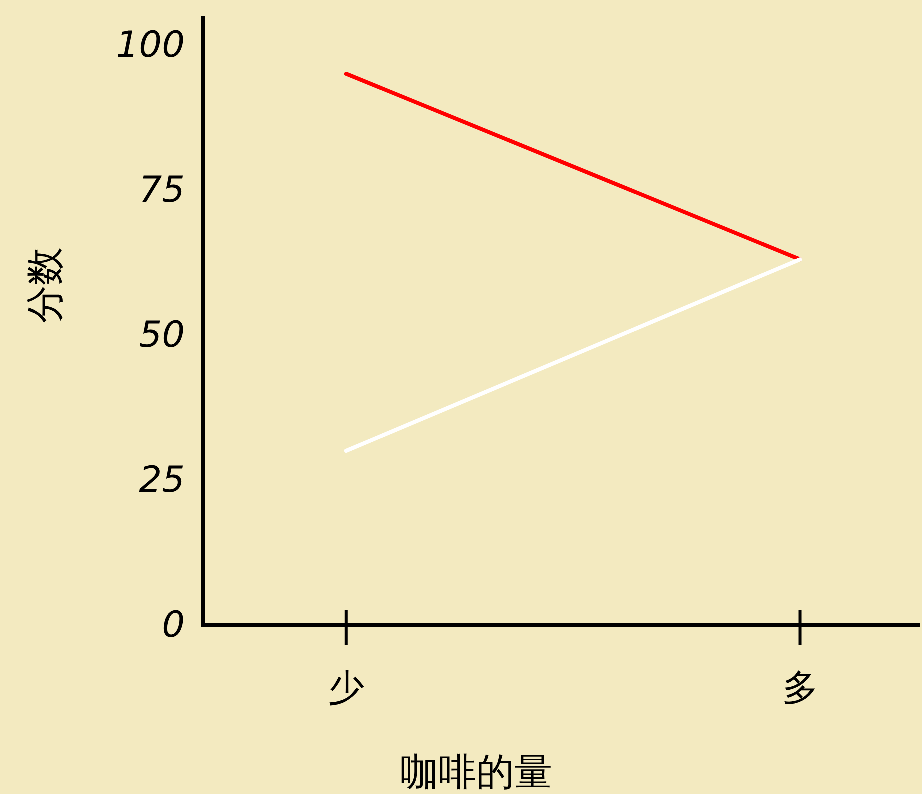 The image size is (922, 794). Describe the element at coordinates (173, 625) in the screenshot. I see `y-tick-label: 0` at that location.